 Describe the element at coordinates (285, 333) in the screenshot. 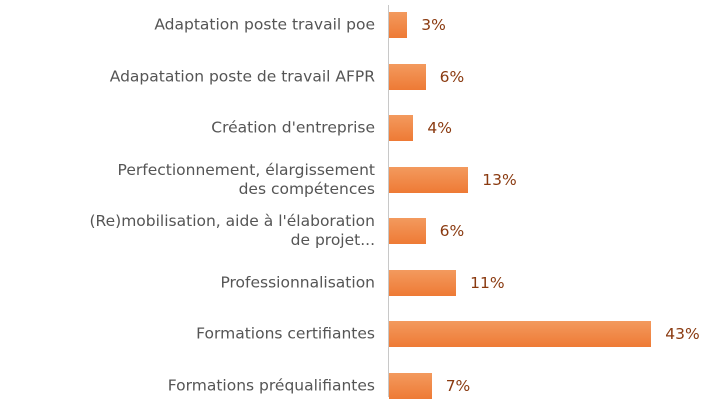

I see `category-label: Formations certifiantes` at that location.